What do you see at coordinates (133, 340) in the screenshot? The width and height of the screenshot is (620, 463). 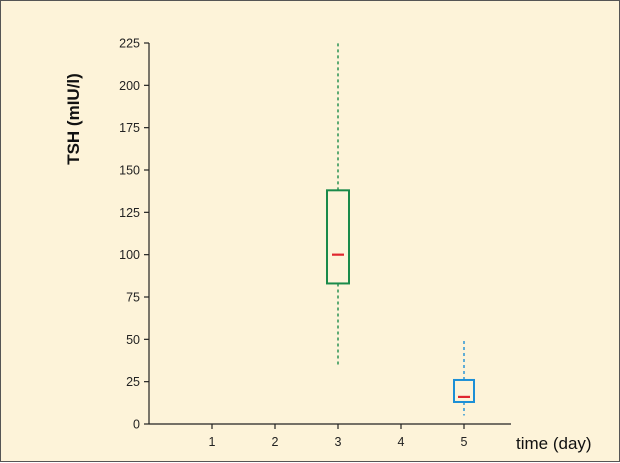 I see `y-tick-label: 50` at bounding box center [133, 340].